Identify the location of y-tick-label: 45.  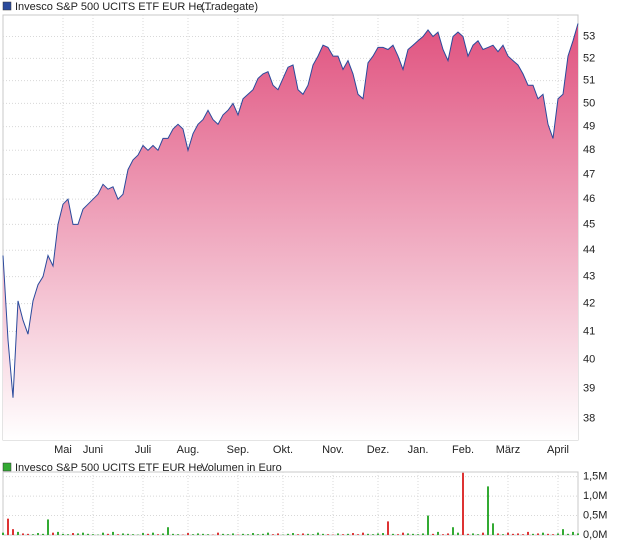
(589, 224).